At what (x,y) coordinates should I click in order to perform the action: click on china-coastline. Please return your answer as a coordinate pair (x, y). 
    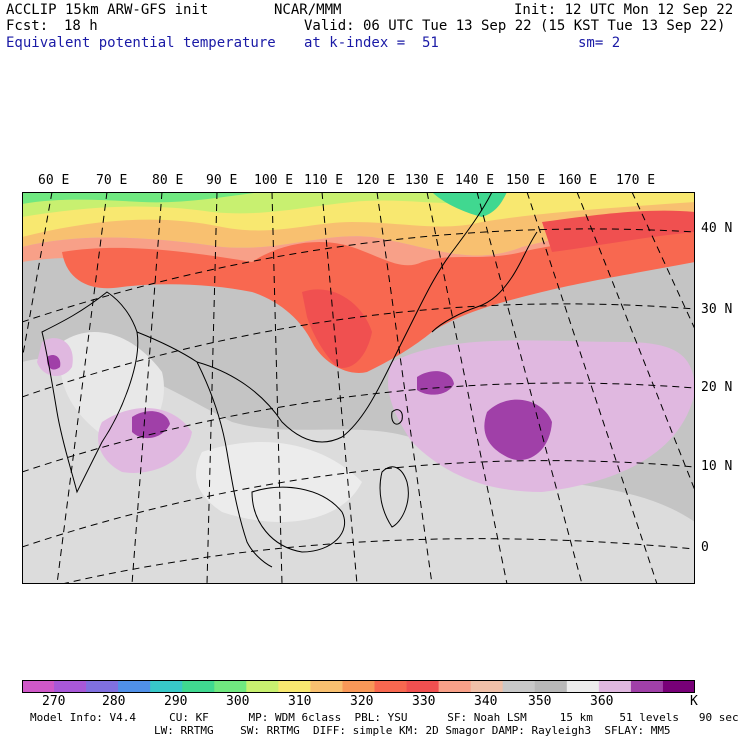
    Looking at the image, I should click on (344, 317).